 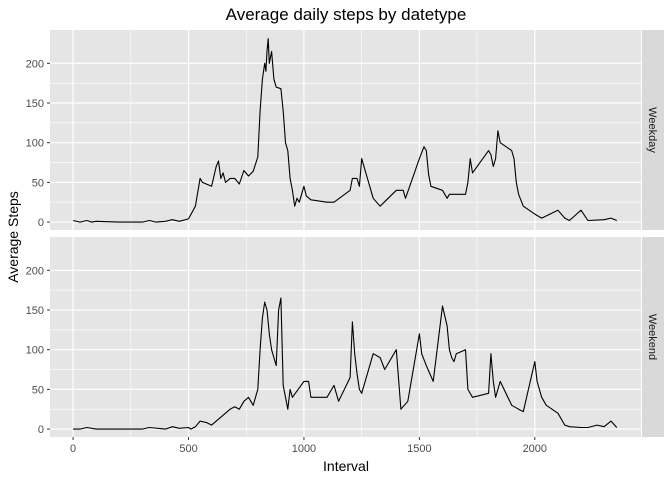 I want to click on facet-strip-label: Weekday, so click(x=652, y=130).